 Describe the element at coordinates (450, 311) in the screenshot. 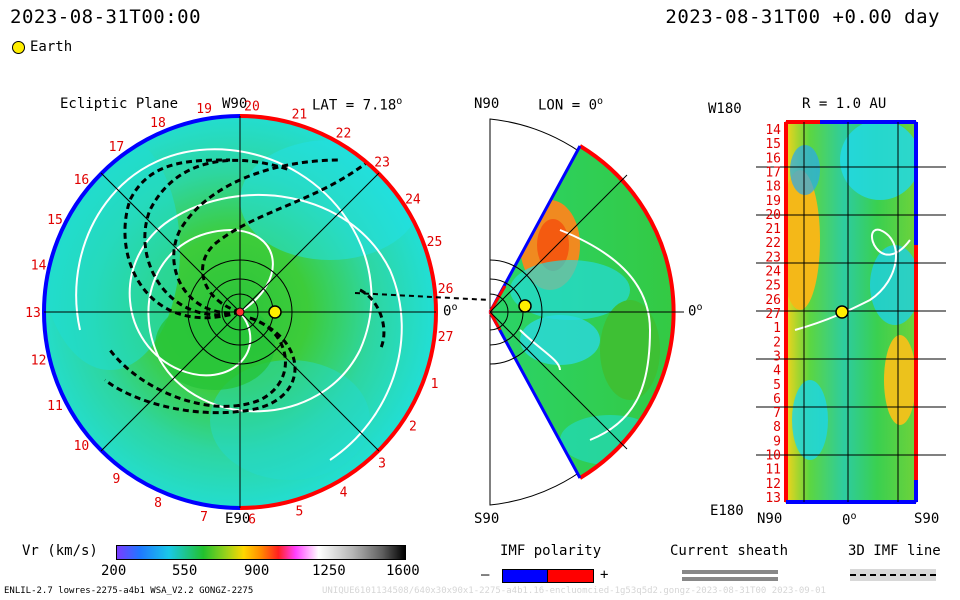

I see `ecliptic-zero-label: 0o` at that location.